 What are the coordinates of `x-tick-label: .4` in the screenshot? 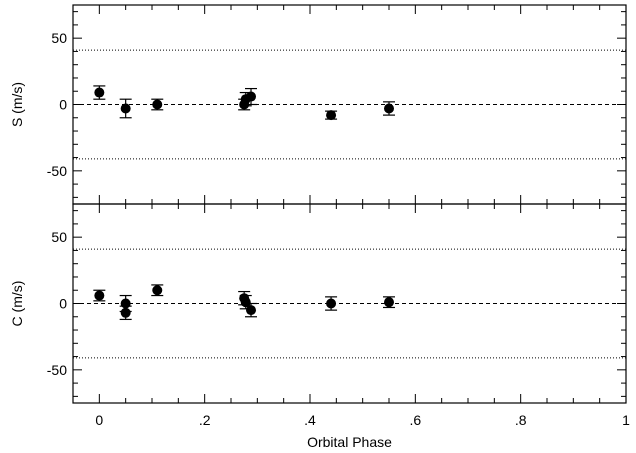 It's located at (310, 420).